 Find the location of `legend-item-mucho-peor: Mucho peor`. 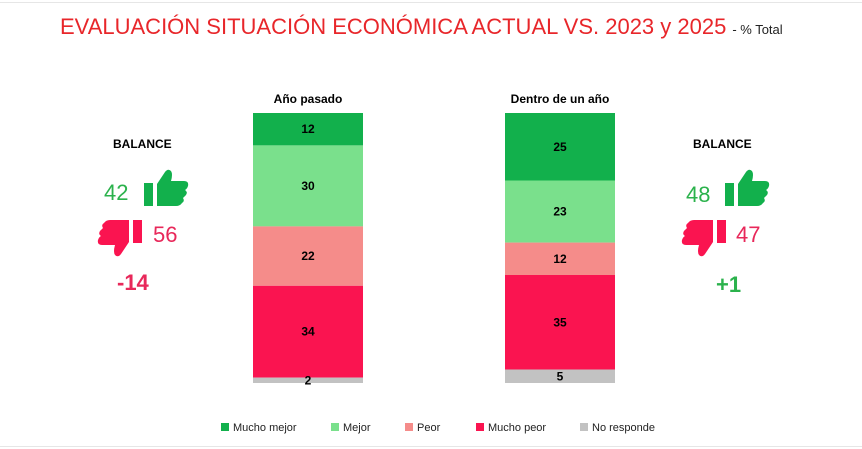

legend-item-mucho-peor: Mucho peor is located at coordinates (511, 428).